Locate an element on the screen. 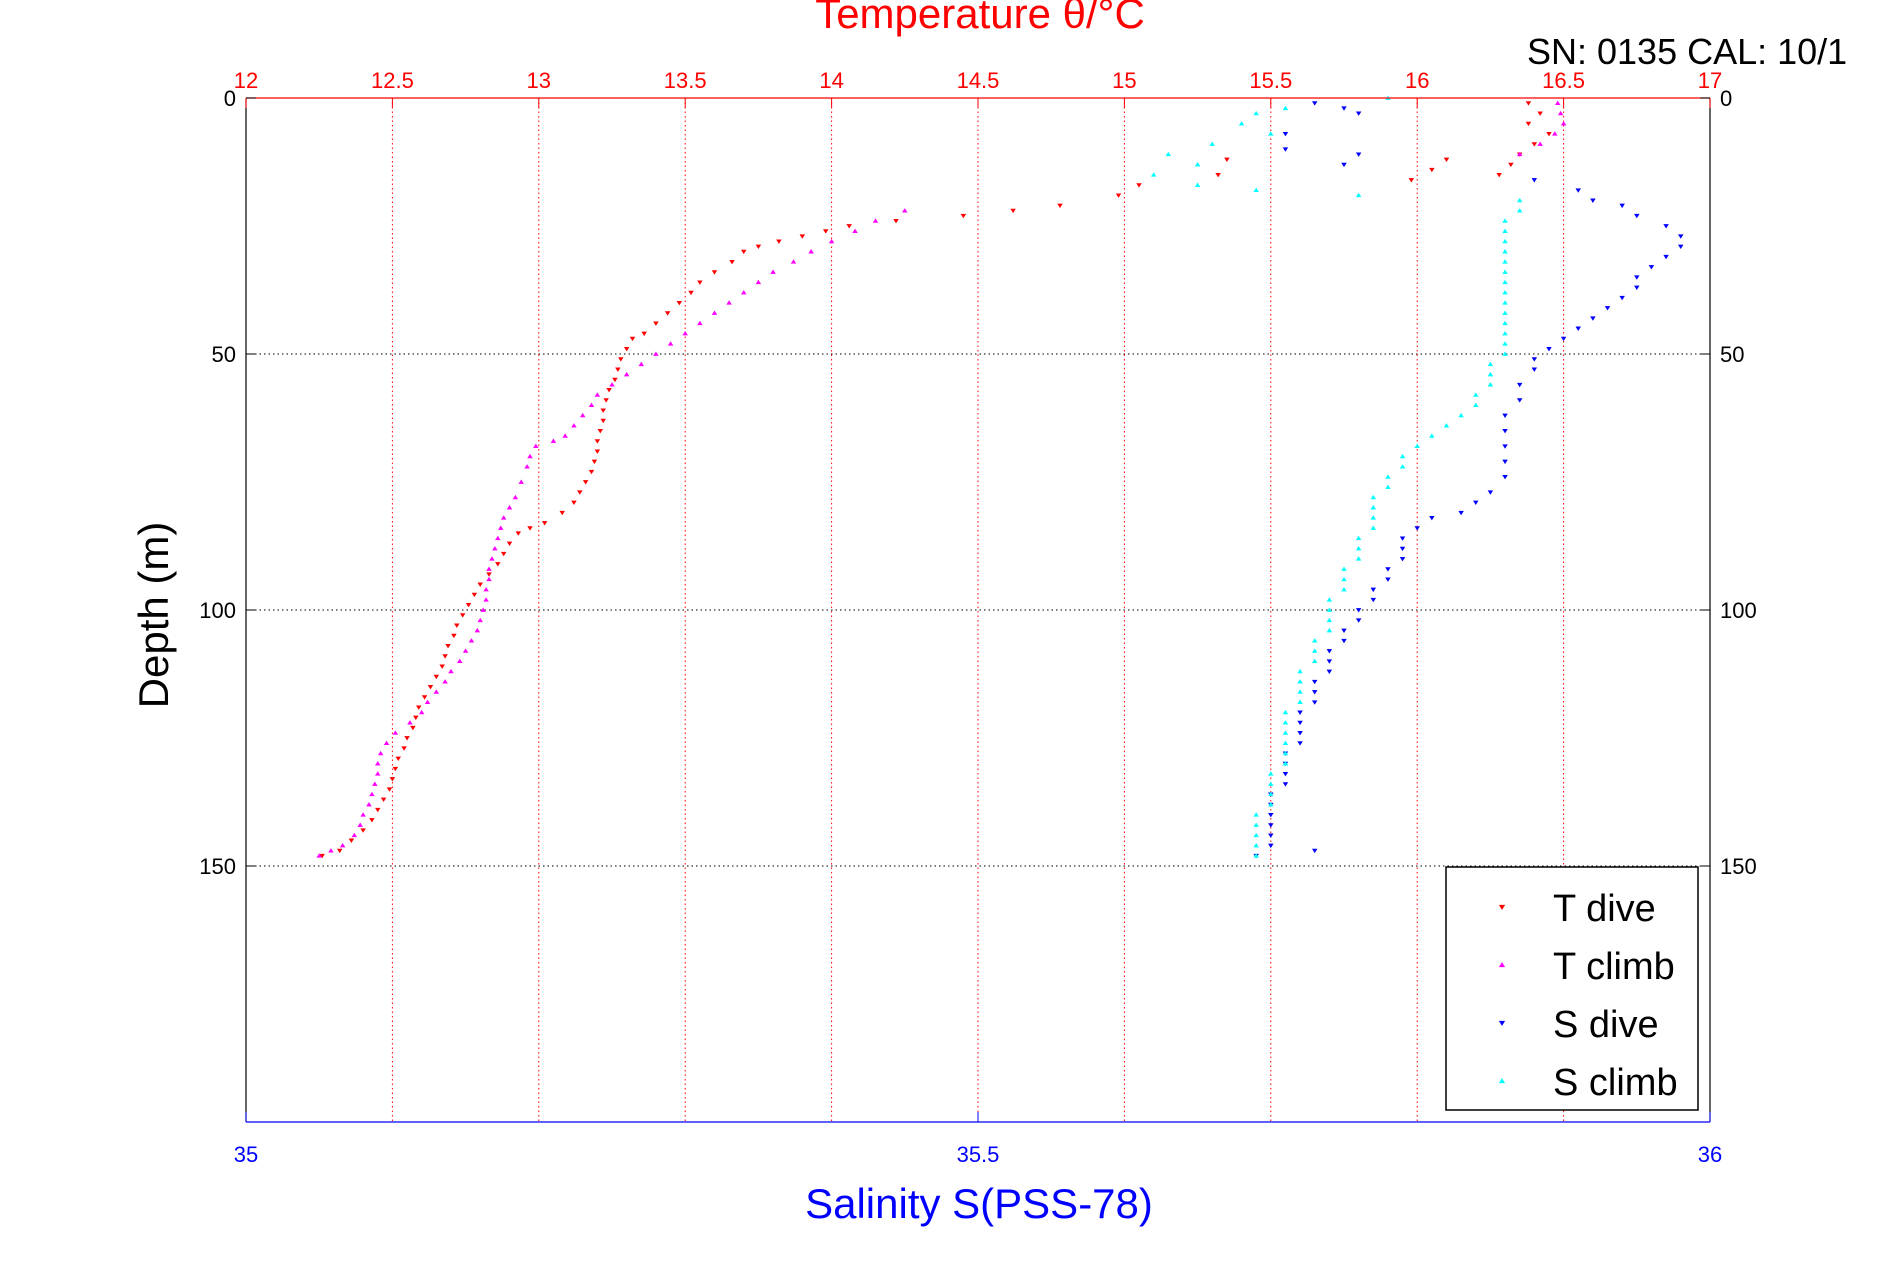 Image resolution: width=1891 pixels, height=1267 pixels. salinity-tick-label: 35 is located at coordinates (246, 1154).